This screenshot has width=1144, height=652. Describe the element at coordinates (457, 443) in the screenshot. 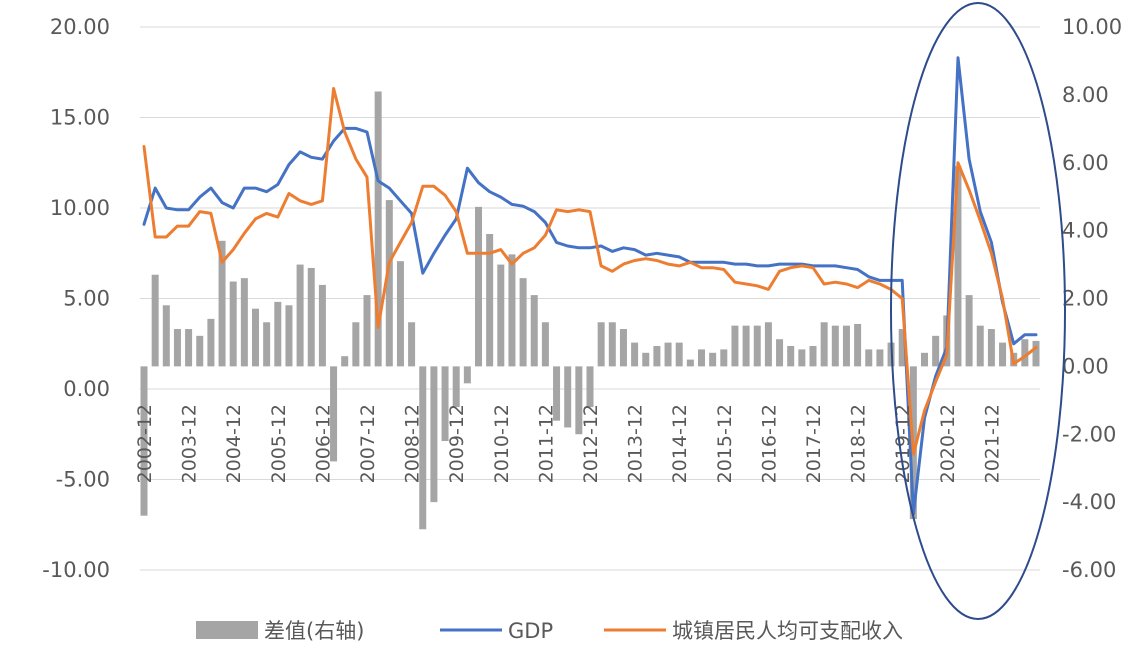

I see `x-tick-label: 2009-12` at that location.